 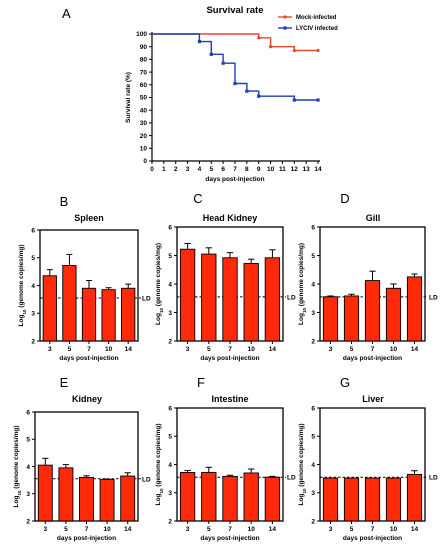 What do you see at coordinates (234, 10) in the screenshot?
I see `chart-title: Survival rate` at bounding box center [234, 10].